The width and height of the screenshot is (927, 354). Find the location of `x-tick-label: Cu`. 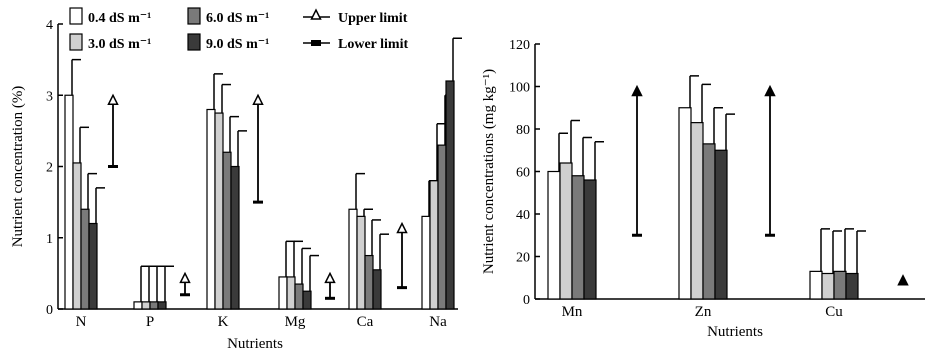

x-tick-label: Cu is located at coordinates (834, 312).